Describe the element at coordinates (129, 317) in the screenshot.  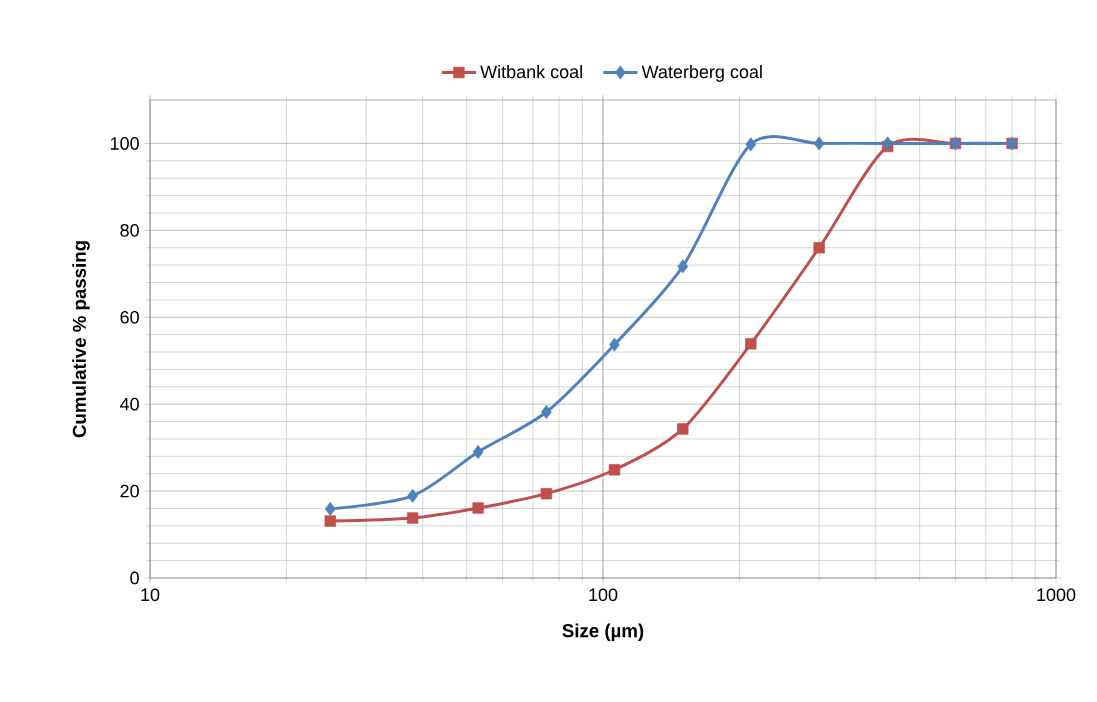
I see `y-tick-label: 60` at that location.